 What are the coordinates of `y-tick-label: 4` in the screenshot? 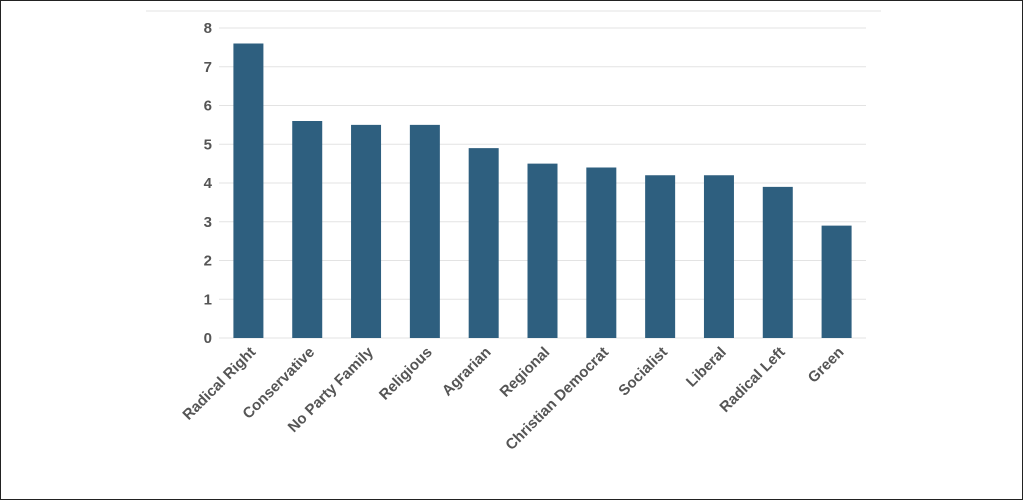 It's located at (208, 183).